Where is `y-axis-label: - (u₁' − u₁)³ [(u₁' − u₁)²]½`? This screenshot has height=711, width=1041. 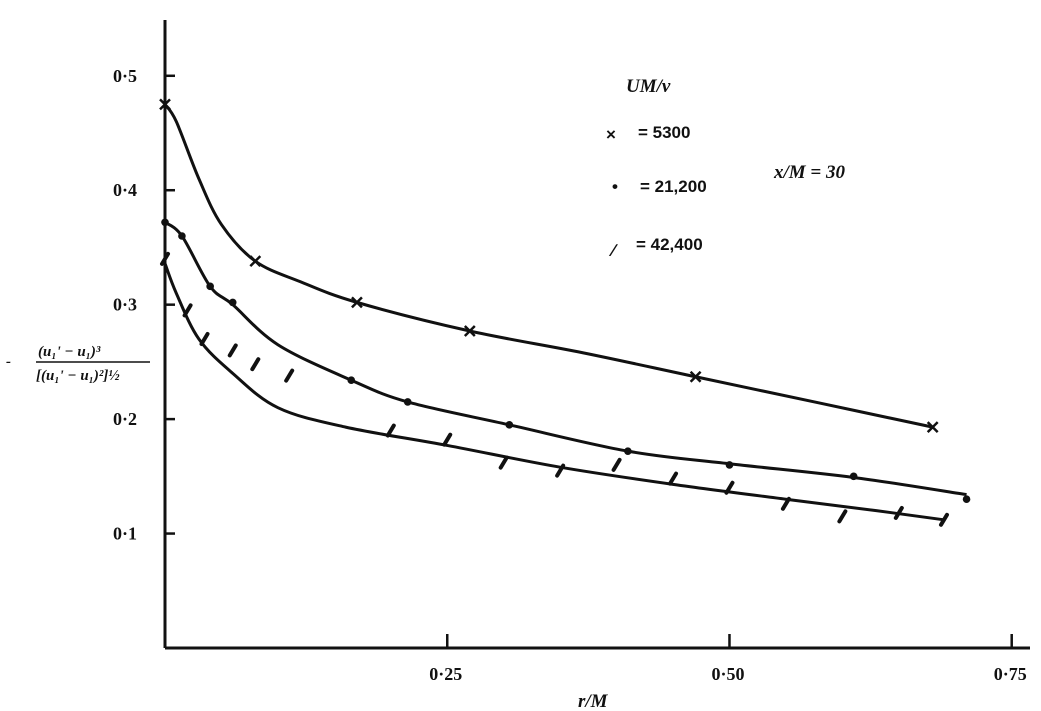 y-axis-label: - (u₁' − u₁)³ [(u₁' − u₁)²]½ is located at coordinates (78, 364).